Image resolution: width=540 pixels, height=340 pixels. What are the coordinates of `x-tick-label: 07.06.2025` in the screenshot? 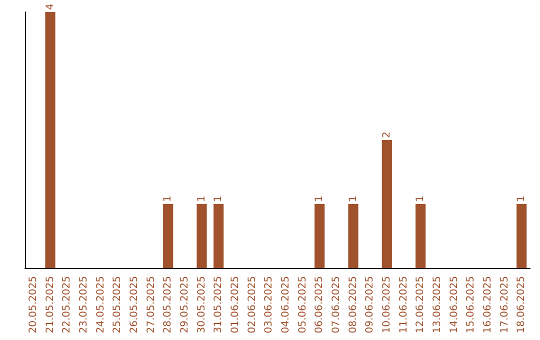 It's located at (336, 305).